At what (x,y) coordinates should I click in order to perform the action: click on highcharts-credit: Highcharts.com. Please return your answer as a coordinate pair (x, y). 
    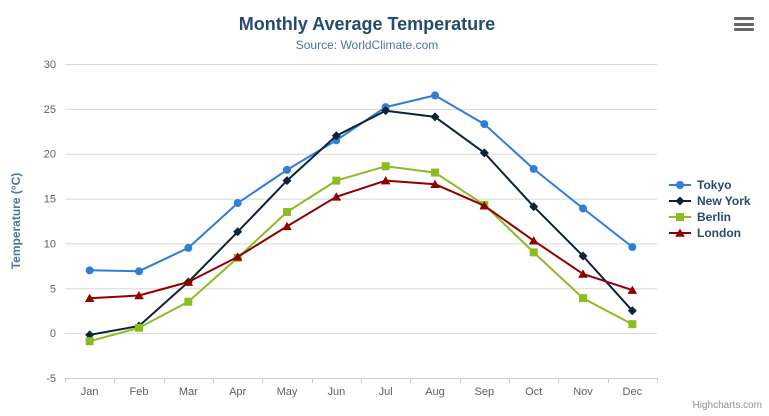
    Looking at the image, I should click on (727, 405).